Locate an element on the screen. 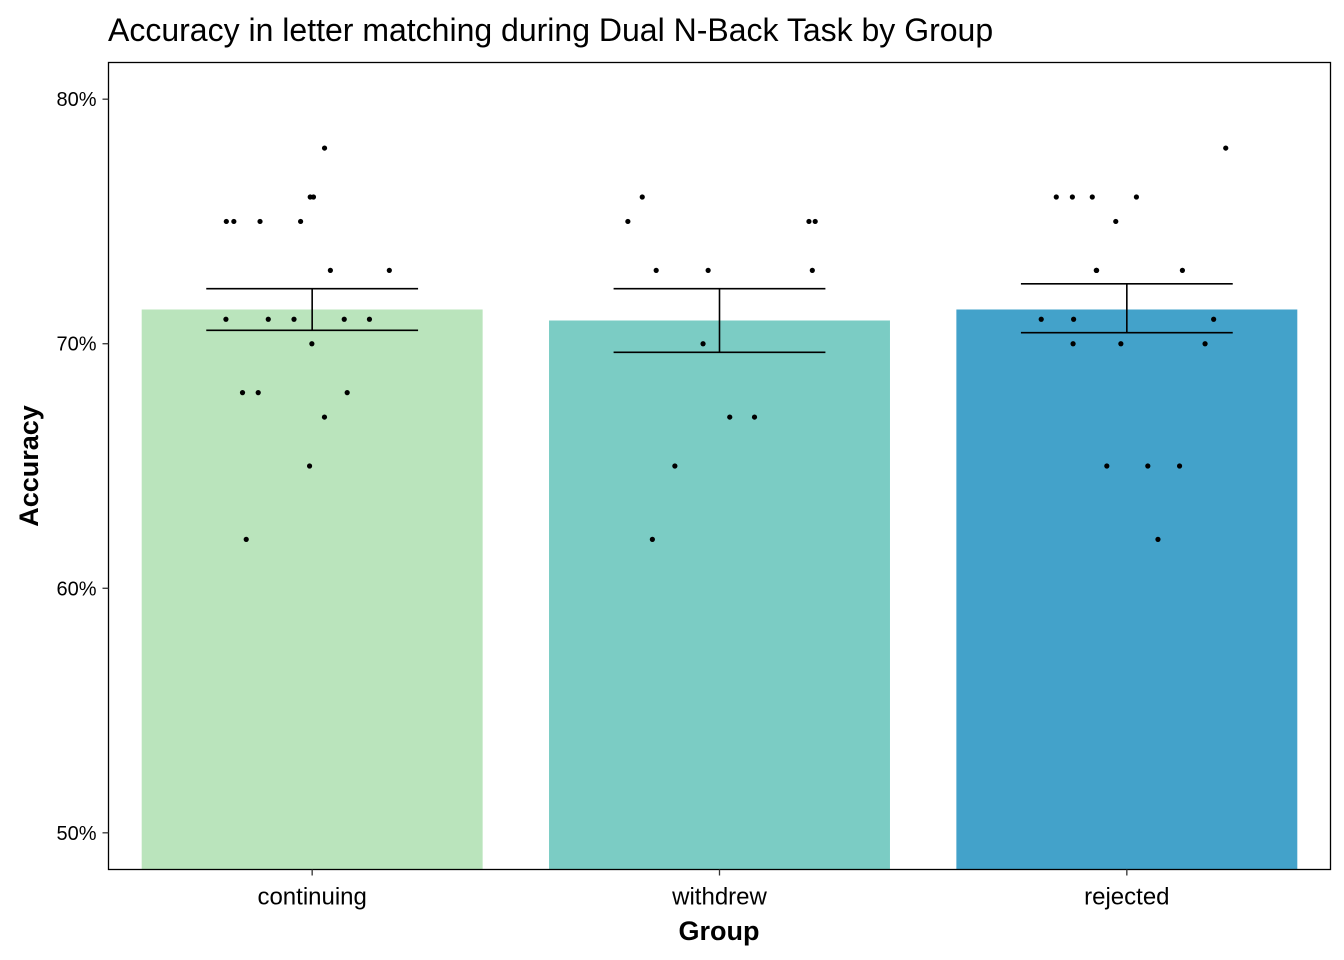  x-tick-label-rejected: rejected is located at coordinates (1126, 897).